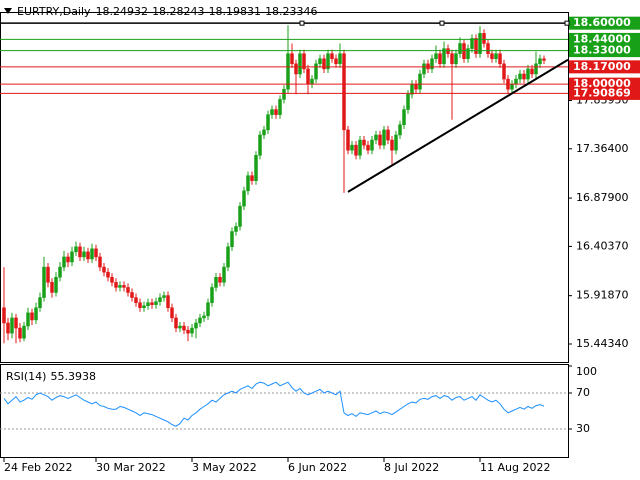 This screenshot has height=480, width=640. I want to click on x-tick-label: 11 Aug 2022, so click(515, 467).